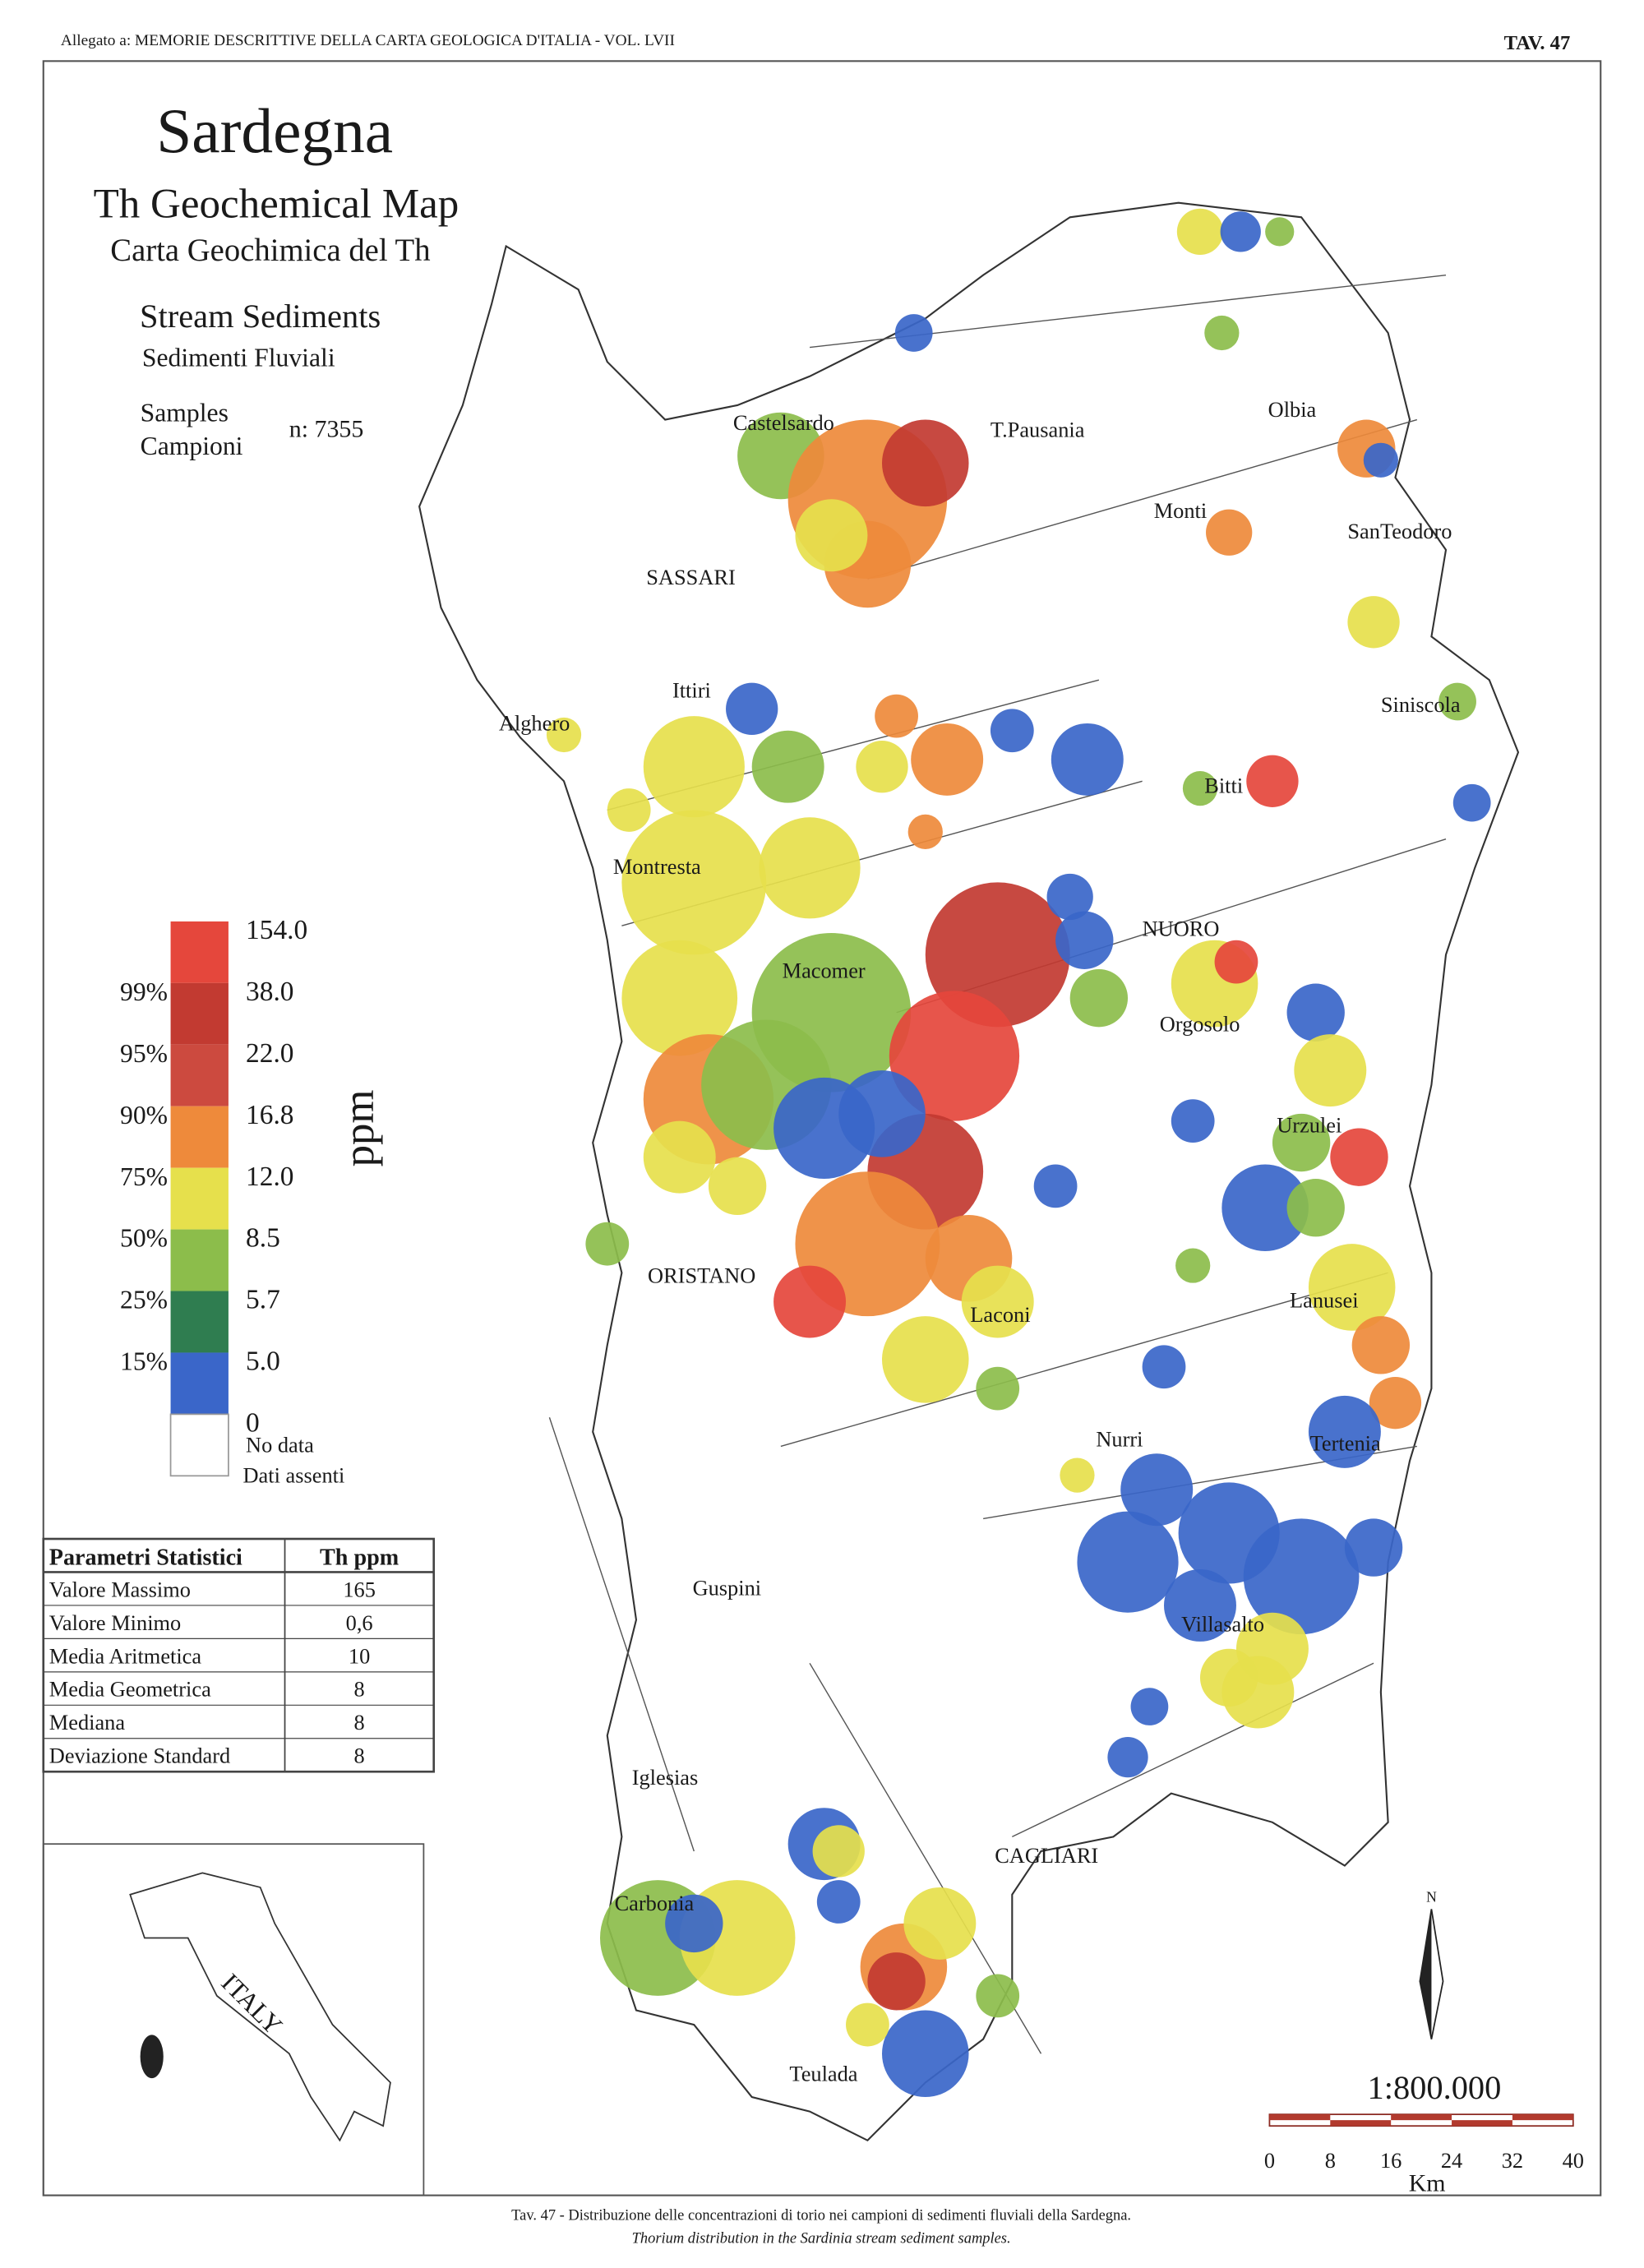 The width and height of the screenshot is (1644, 2268). What do you see at coordinates (139, 1756) in the screenshot?
I see `table-label: Deviazione Standard` at bounding box center [139, 1756].